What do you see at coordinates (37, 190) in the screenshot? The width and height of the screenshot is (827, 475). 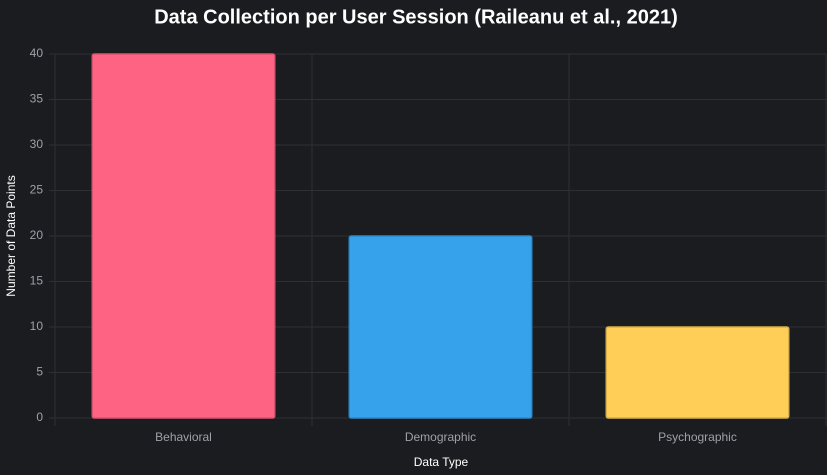 I see `y-tick-label: 25` at bounding box center [37, 190].